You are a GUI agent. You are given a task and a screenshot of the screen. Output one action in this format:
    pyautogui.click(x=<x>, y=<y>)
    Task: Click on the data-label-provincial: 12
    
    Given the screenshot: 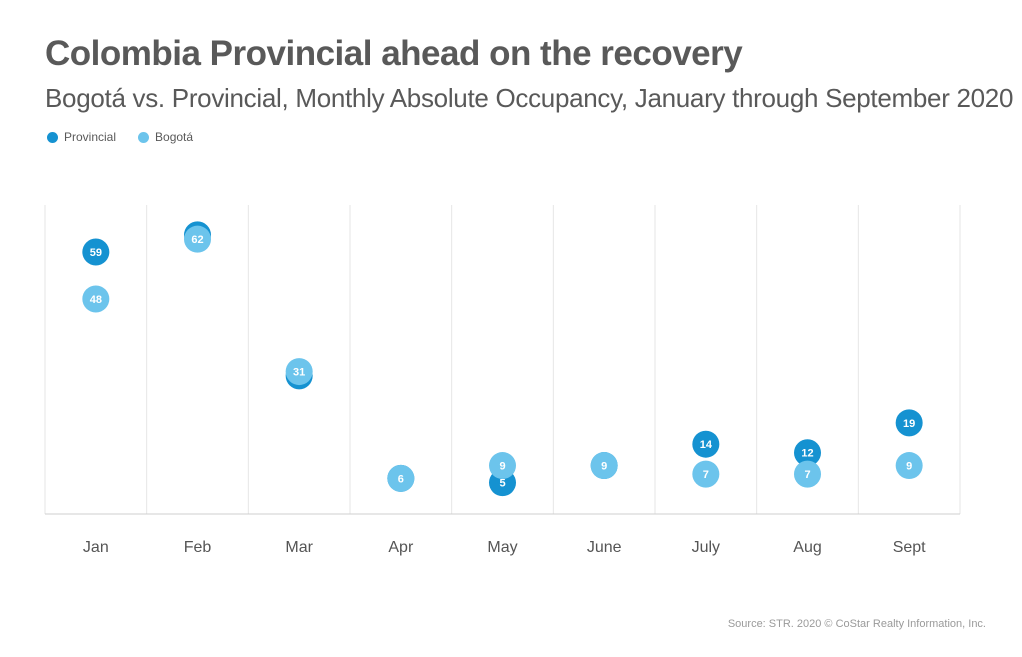 What is the action you would take?
    pyautogui.click(x=807, y=454)
    